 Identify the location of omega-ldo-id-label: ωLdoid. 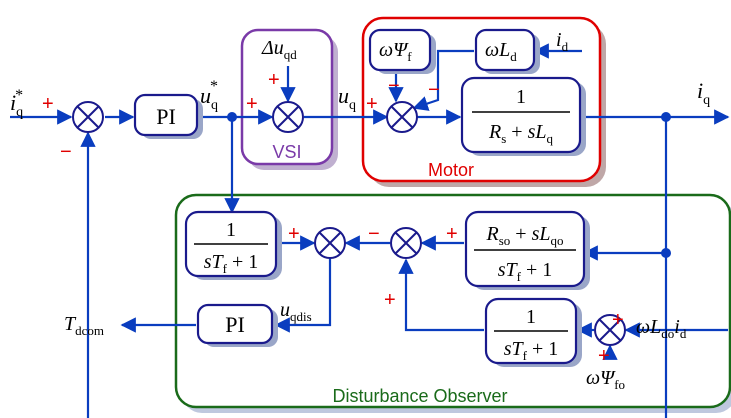
(661, 328).